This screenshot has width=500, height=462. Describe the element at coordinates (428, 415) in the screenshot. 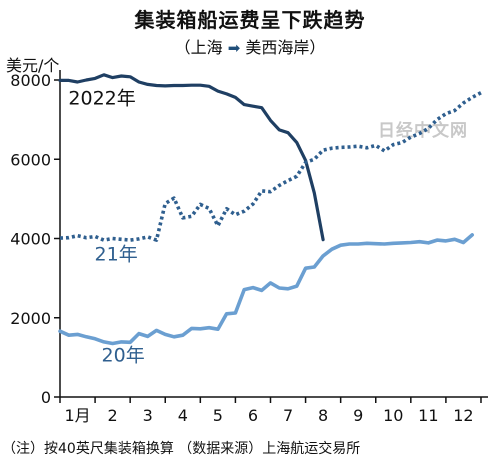

I see `x-tick-label: 11` at that location.